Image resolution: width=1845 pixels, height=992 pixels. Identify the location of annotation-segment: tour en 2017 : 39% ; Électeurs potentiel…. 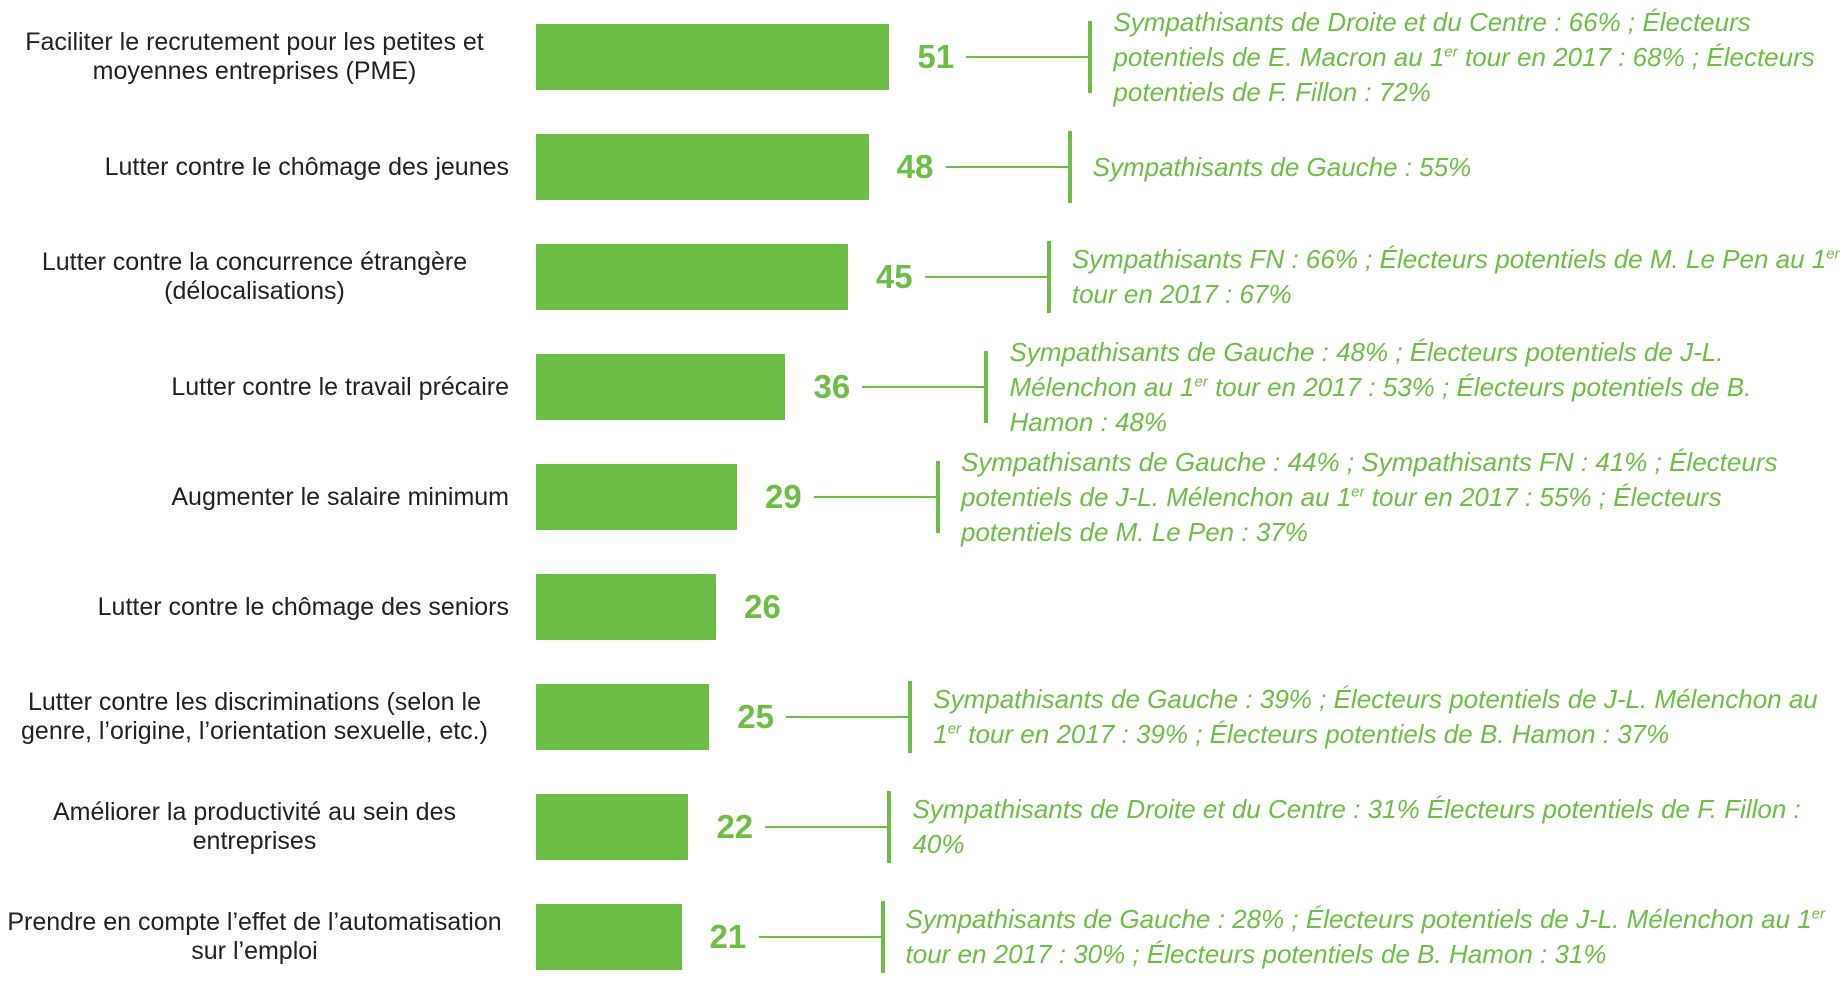
(1315, 734).